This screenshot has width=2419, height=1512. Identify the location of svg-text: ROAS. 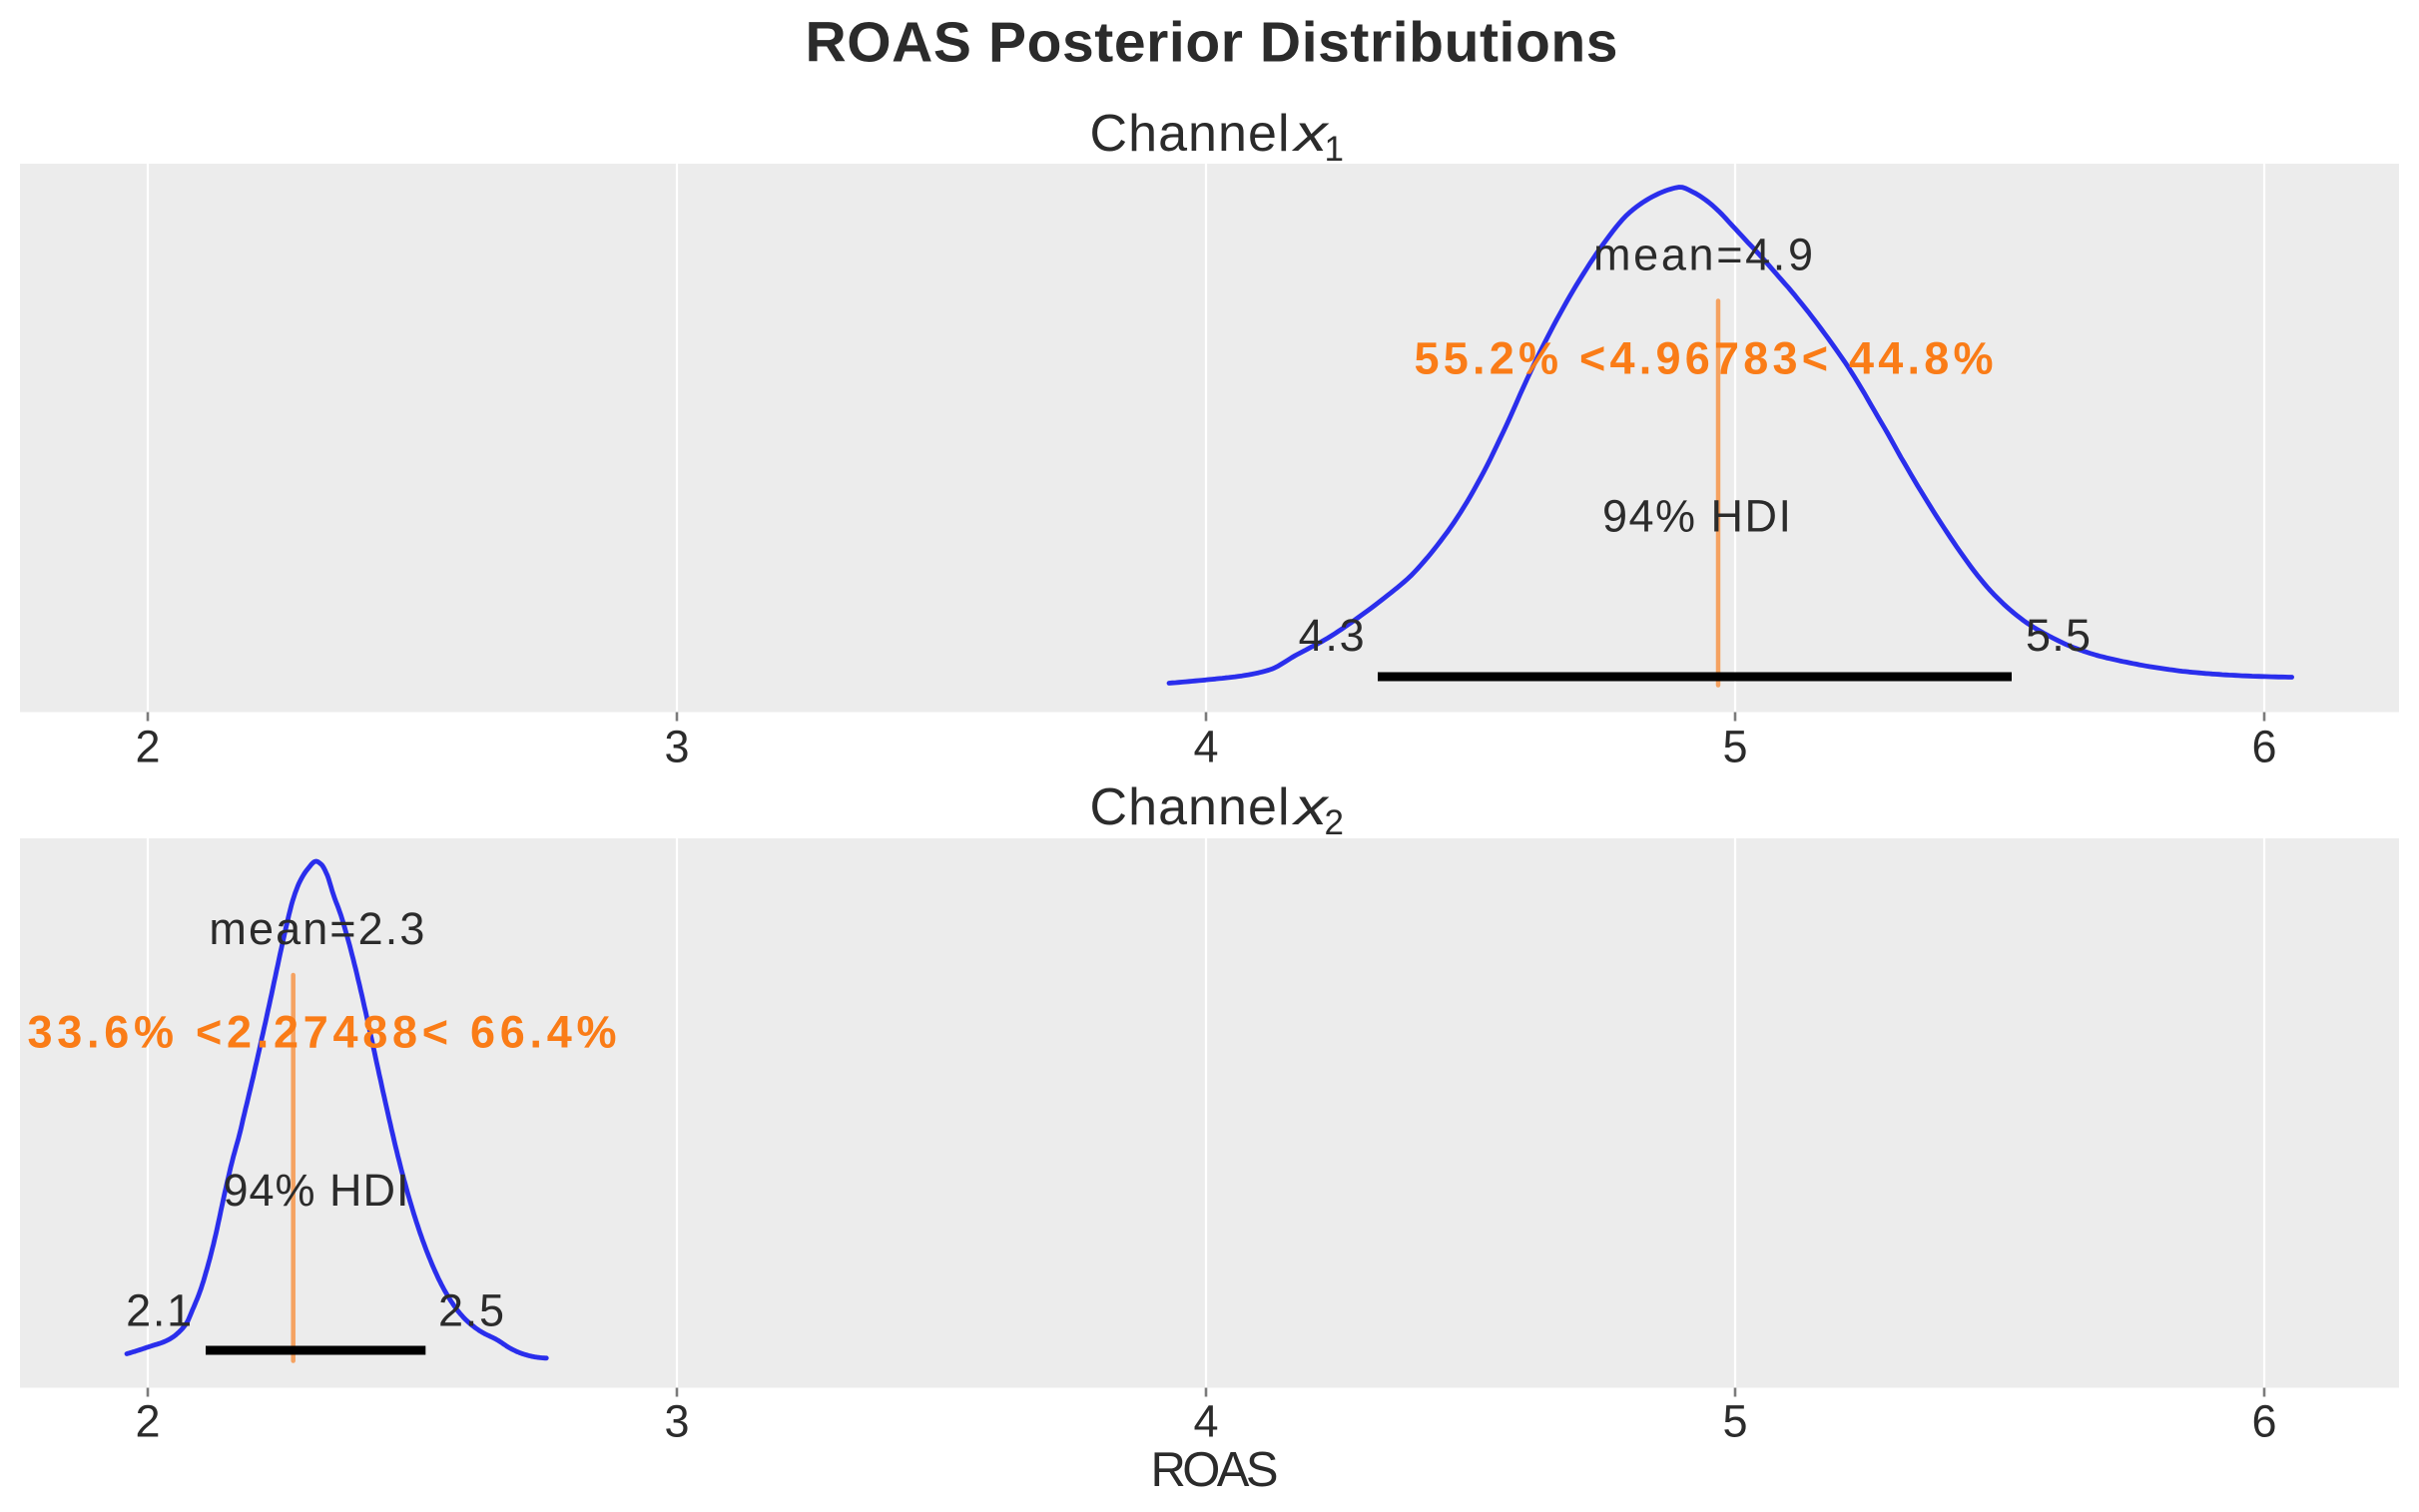
(1215, 1470).